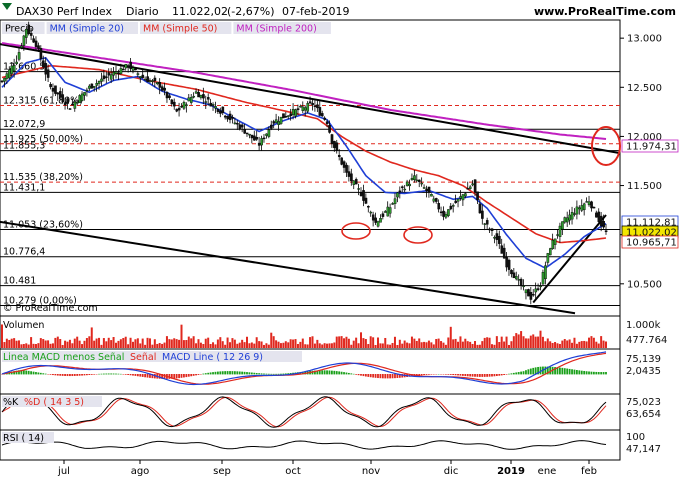 The width and height of the screenshot is (680, 480). I want to click on y-tick-label-2: 12.000, so click(644, 137).